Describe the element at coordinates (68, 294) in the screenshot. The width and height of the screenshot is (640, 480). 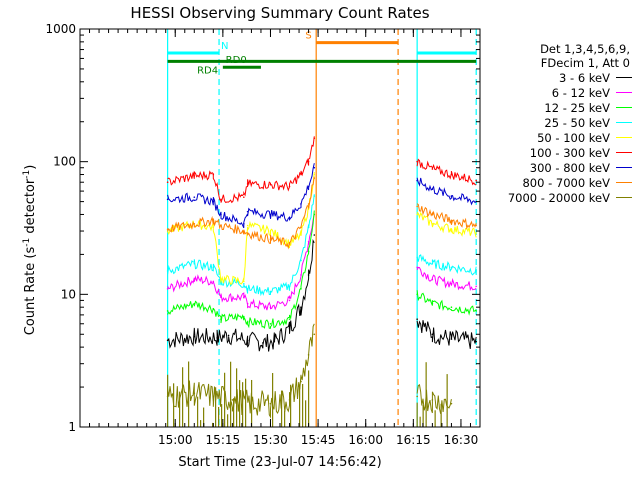
I see `y-tick-label-1: 10` at that location.